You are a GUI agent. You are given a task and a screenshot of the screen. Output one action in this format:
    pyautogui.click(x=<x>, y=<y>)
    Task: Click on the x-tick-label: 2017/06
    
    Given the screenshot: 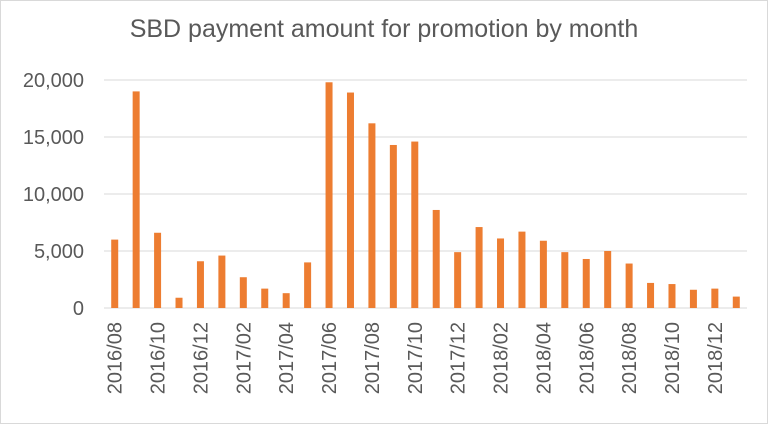 What is the action you would take?
    pyautogui.click(x=330, y=358)
    